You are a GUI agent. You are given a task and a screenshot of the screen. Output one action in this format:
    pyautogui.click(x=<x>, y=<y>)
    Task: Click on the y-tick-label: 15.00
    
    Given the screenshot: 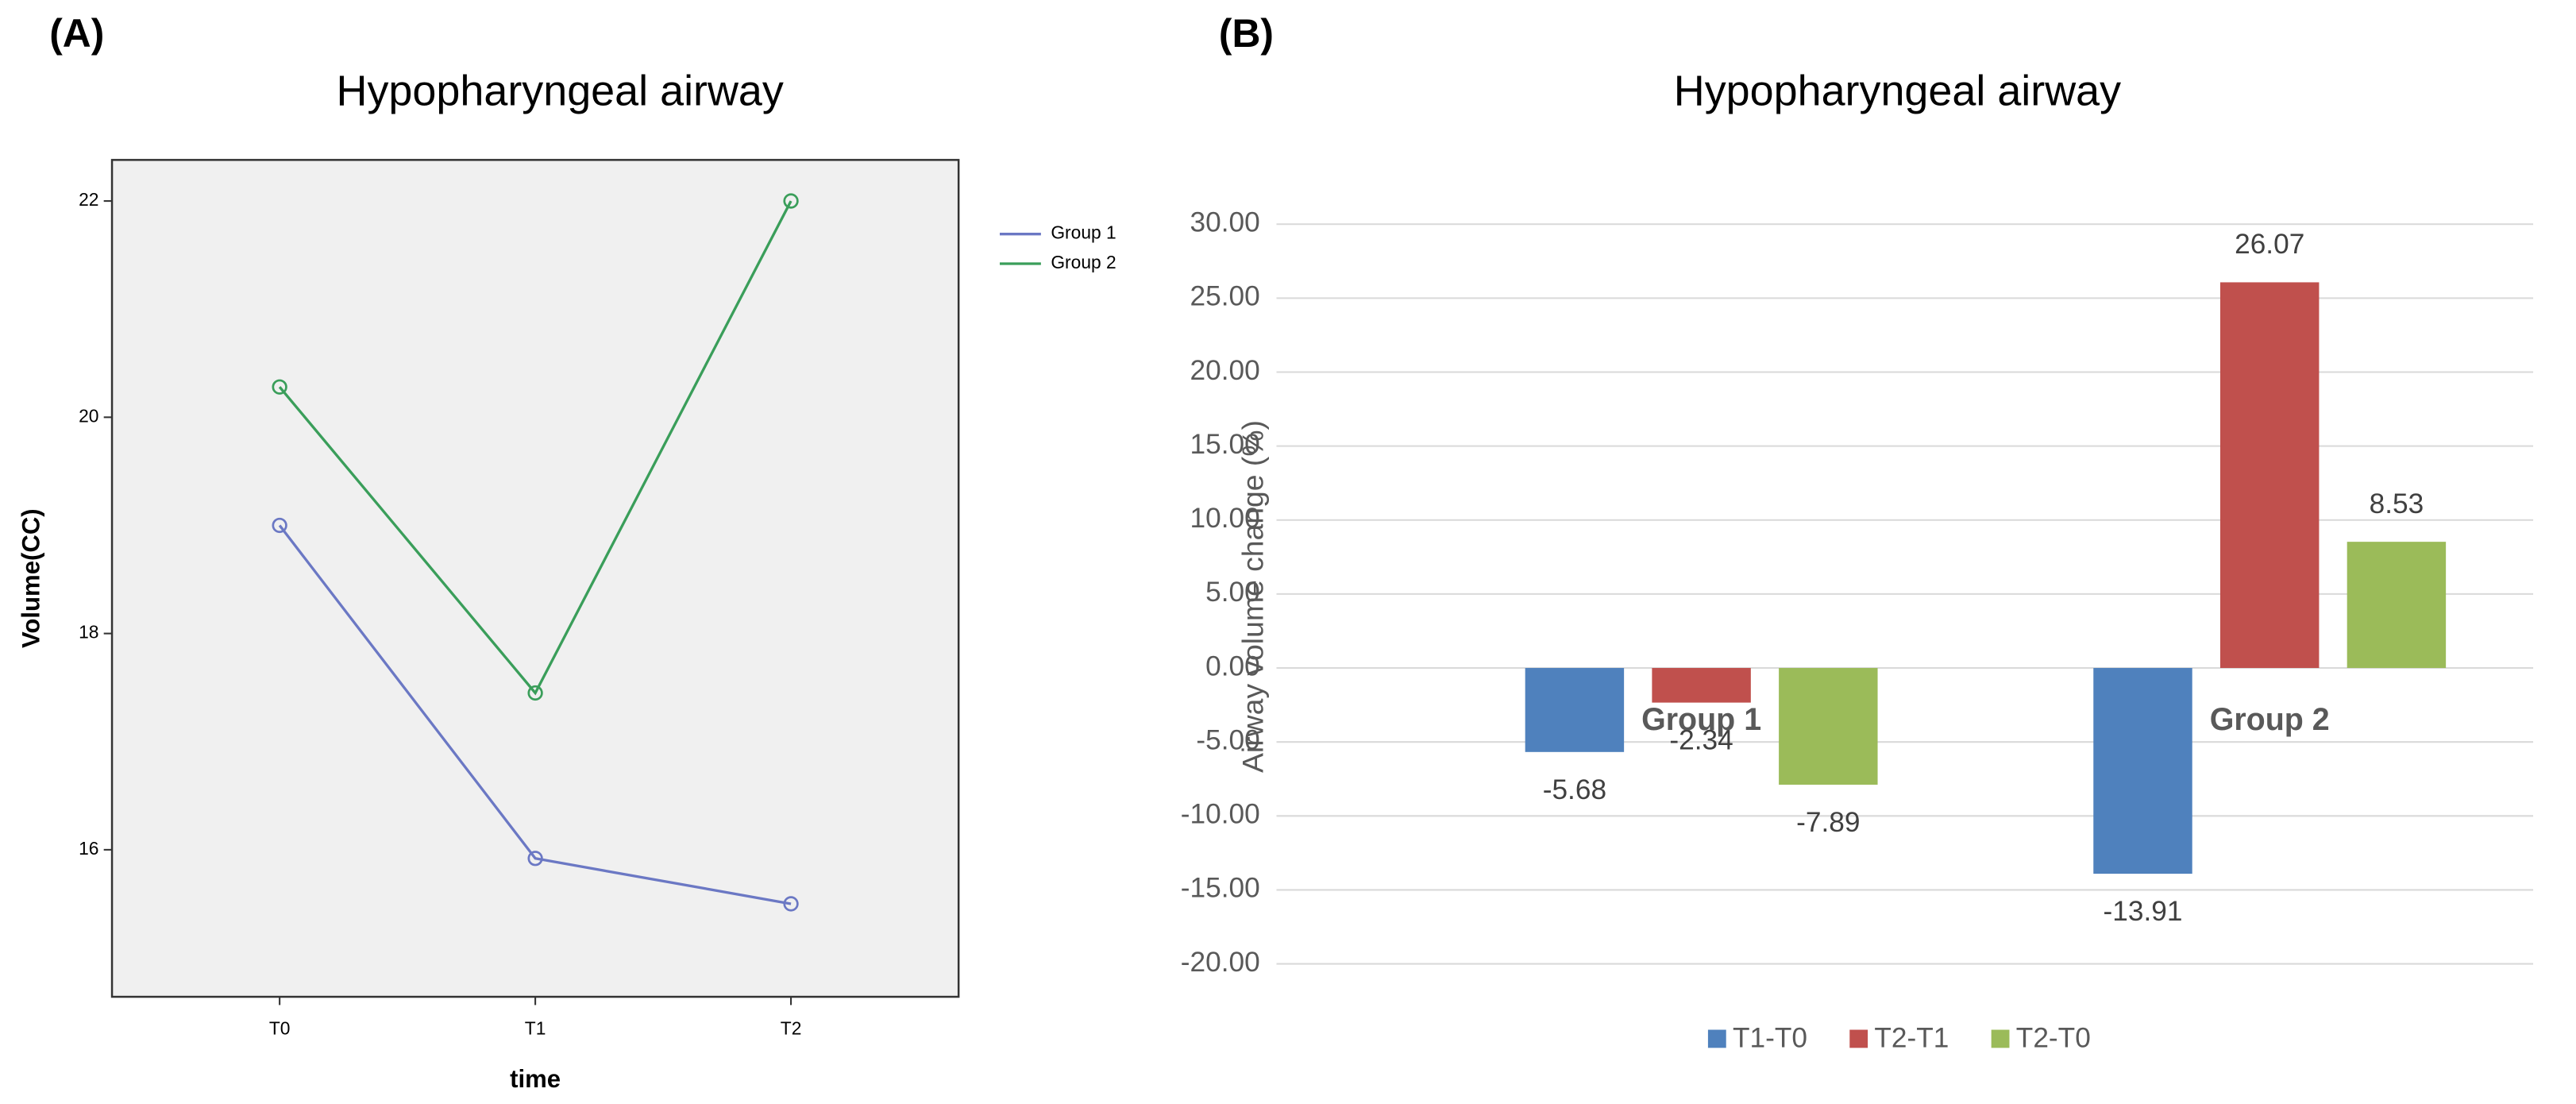 What is the action you would take?
    pyautogui.click(x=1225, y=444)
    